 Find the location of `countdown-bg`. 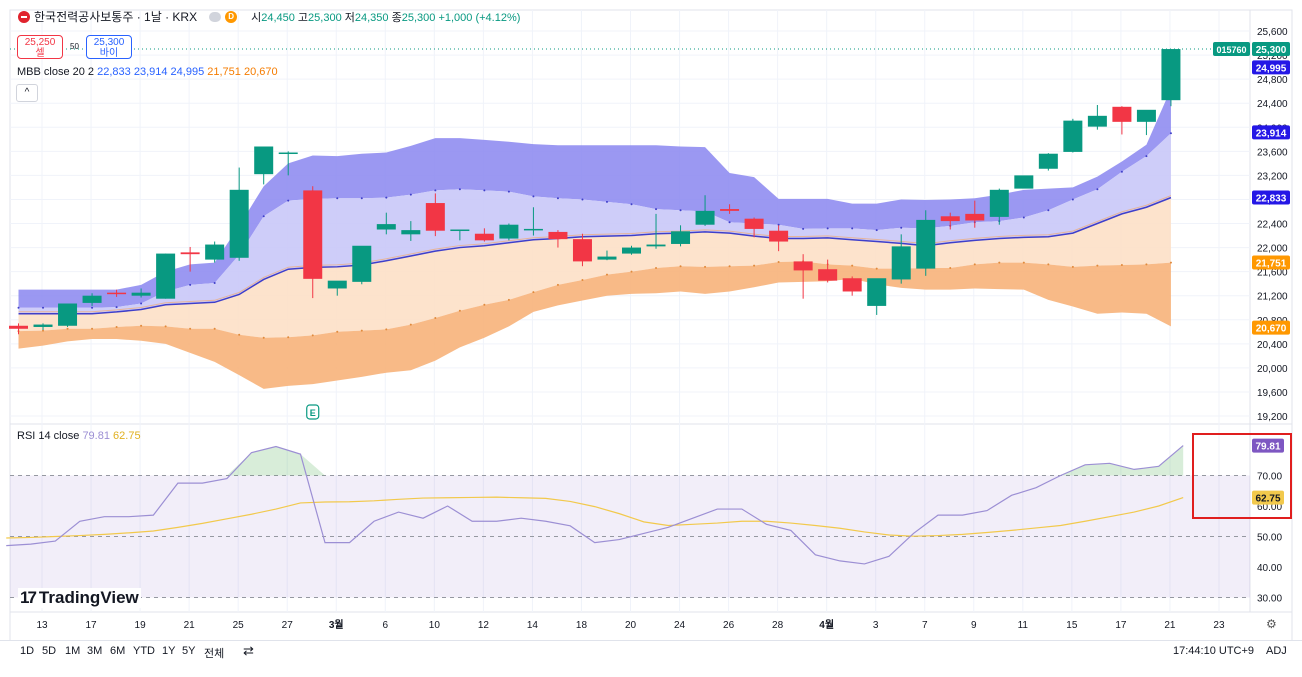

countdown-bg is located at coordinates (1231, 49).